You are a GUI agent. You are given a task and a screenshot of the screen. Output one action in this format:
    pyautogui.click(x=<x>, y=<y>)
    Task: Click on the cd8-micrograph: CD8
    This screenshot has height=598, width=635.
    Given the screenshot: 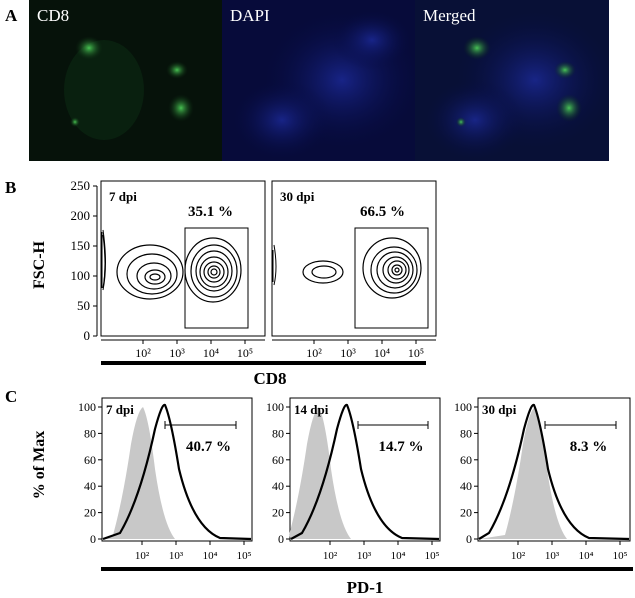 What is the action you would take?
    pyautogui.click(x=125, y=80)
    